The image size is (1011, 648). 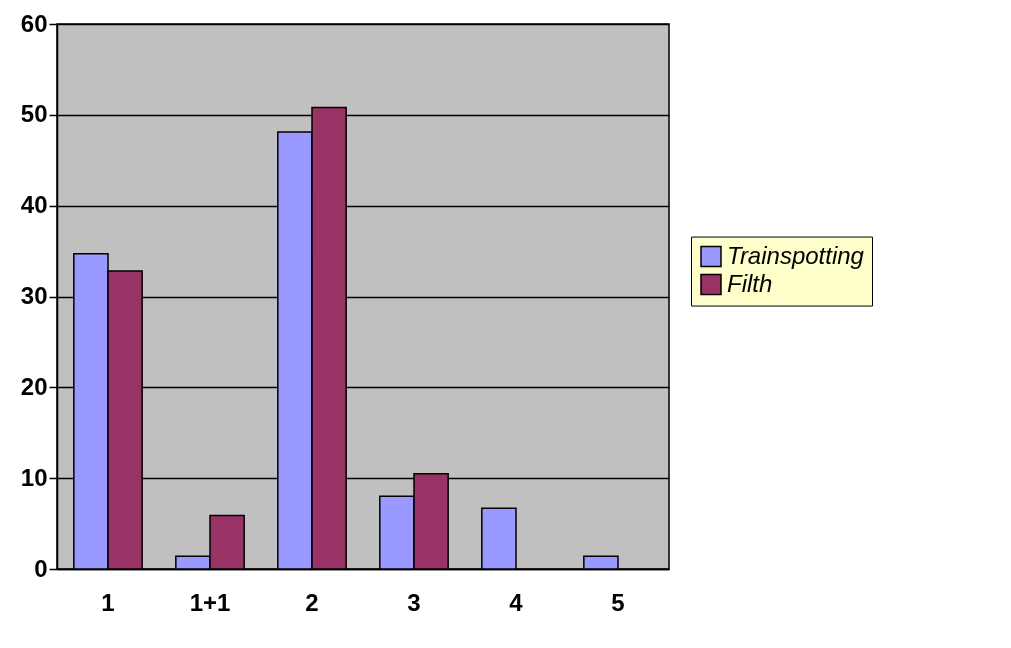 What do you see at coordinates (618, 602) in the screenshot?
I see `x-tick-label: 5` at bounding box center [618, 602].